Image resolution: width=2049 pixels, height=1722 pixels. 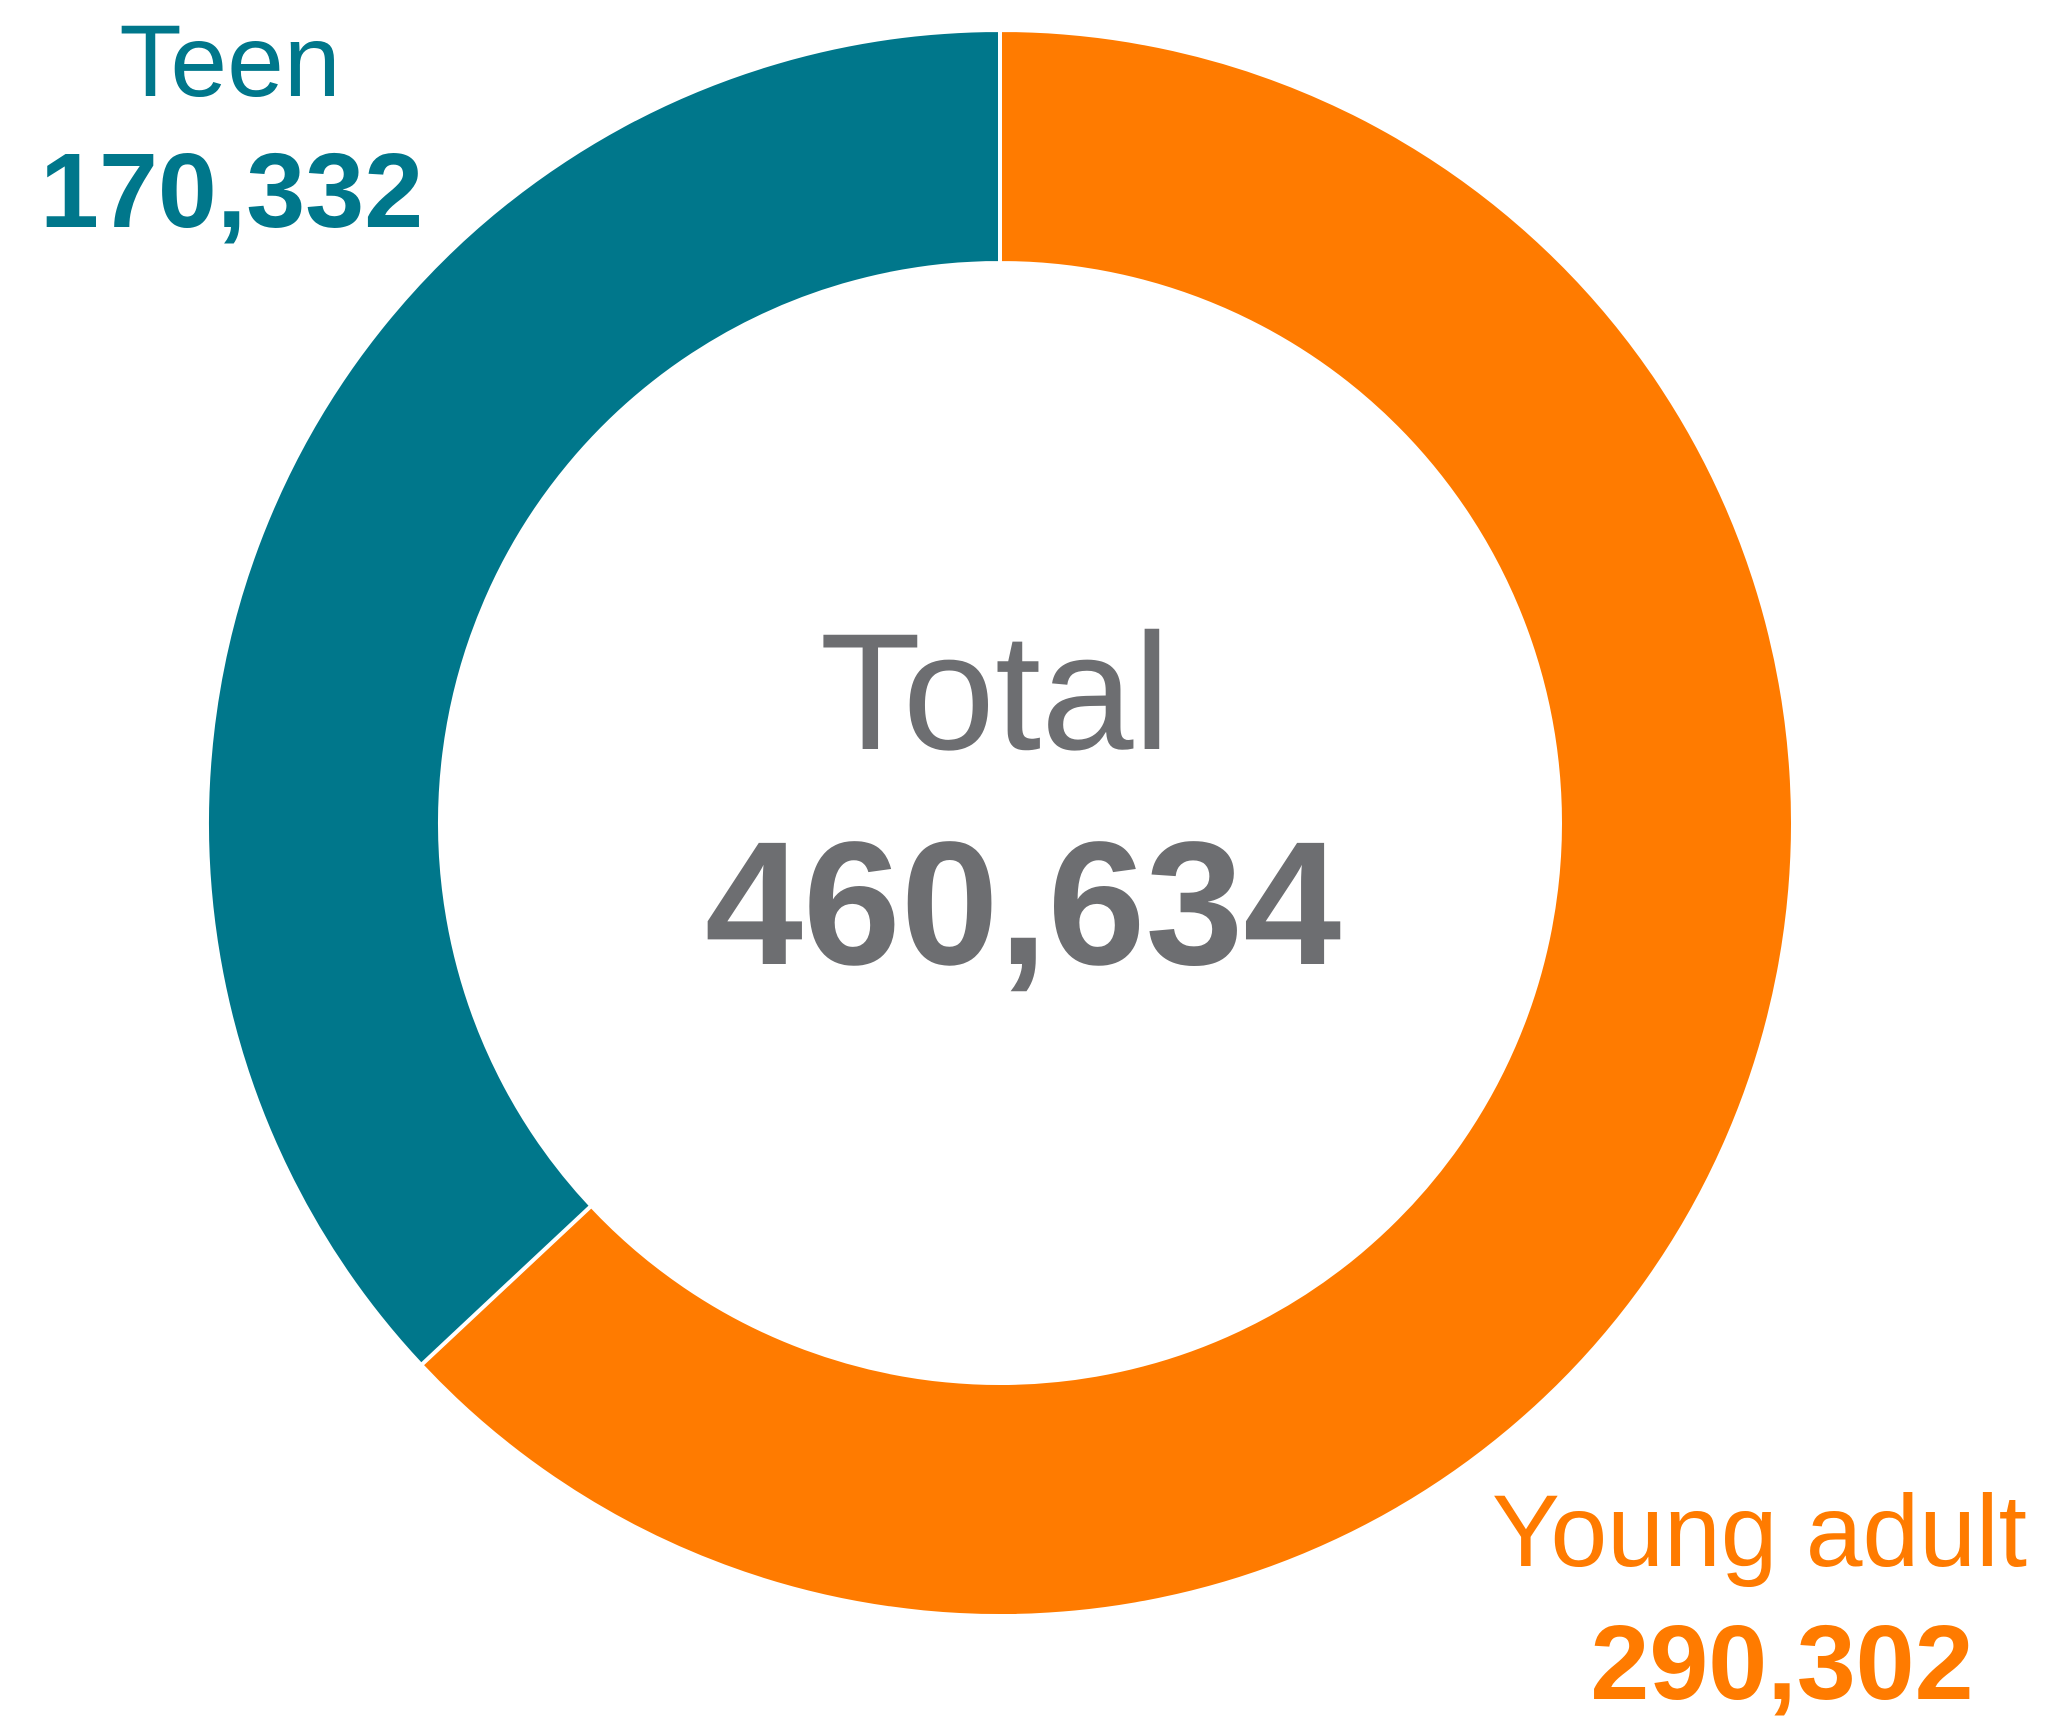 What do you see at coordinates (232, 127) in the screenshot?
I see `teen-label: Teen 170,332` at bounding box center [232, 127].